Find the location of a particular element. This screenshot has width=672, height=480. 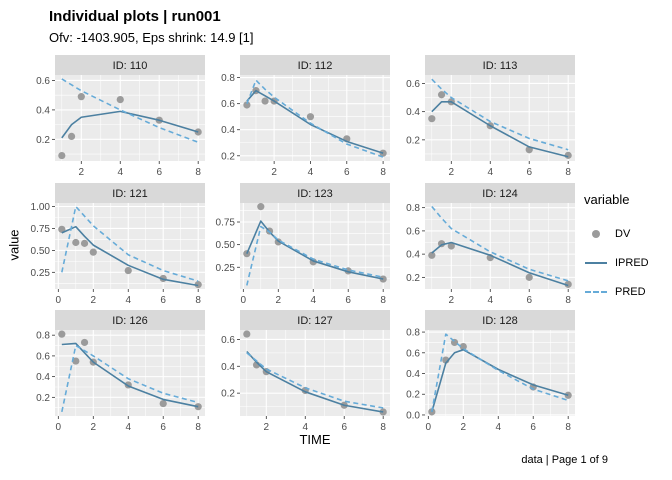

facet-strip-label: ID: 127 is located at coordinates (314, 321).